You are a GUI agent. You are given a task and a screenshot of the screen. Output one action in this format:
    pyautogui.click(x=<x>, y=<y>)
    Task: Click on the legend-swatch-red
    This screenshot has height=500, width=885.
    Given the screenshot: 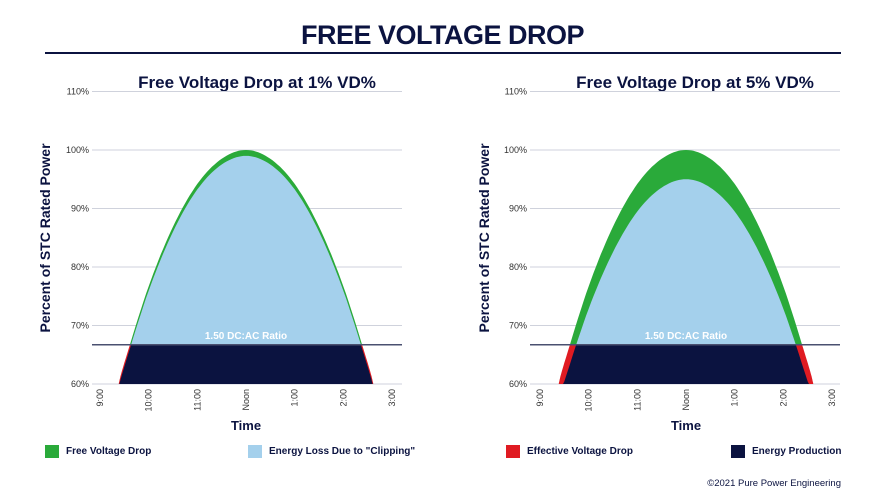 What is the action you would take?
    pyautogui.click(x=513, y=451)
    